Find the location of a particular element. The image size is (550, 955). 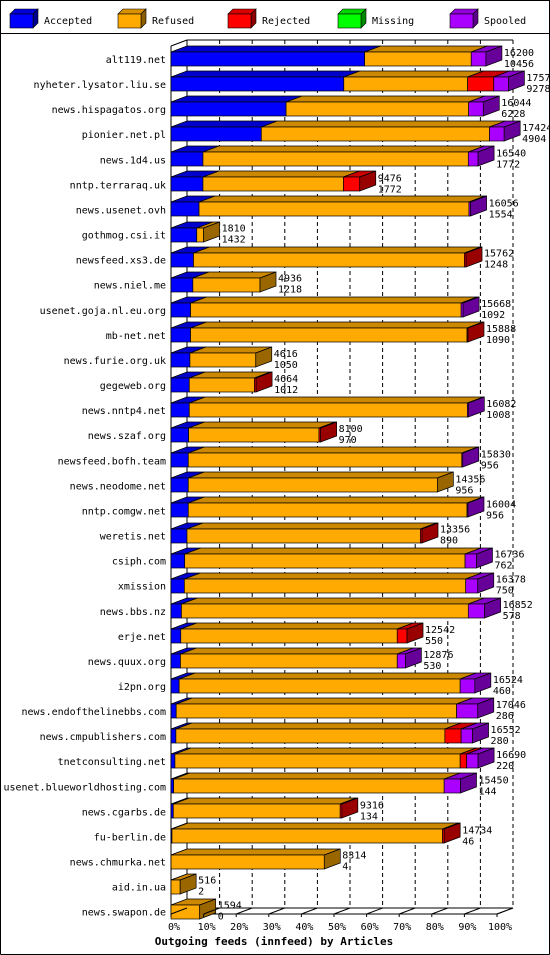

total-label: 1810 is located at coordinates (234, 229).